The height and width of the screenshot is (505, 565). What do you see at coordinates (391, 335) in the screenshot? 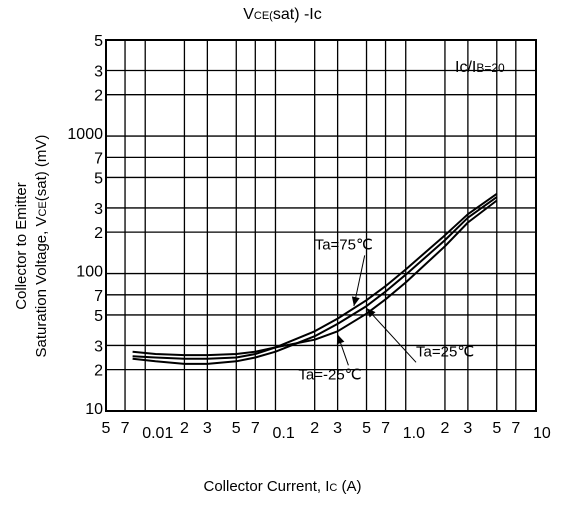
I see `annotation-leader` at bounding box center [391, 335].